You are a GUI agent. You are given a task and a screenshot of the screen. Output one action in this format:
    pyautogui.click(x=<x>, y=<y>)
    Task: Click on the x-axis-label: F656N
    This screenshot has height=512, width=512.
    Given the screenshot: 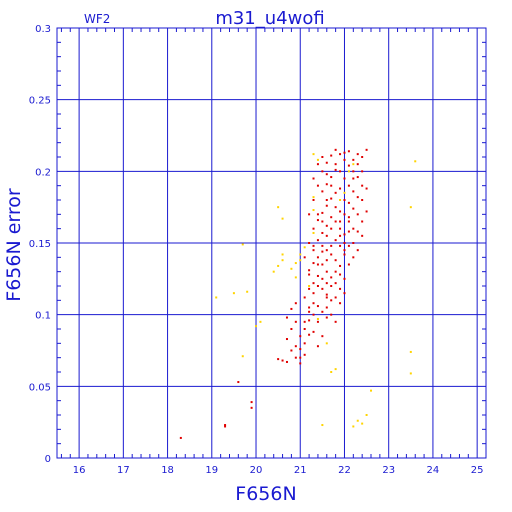 What is the action you would take?
    pyautogui.click(x=265, y=494)
    